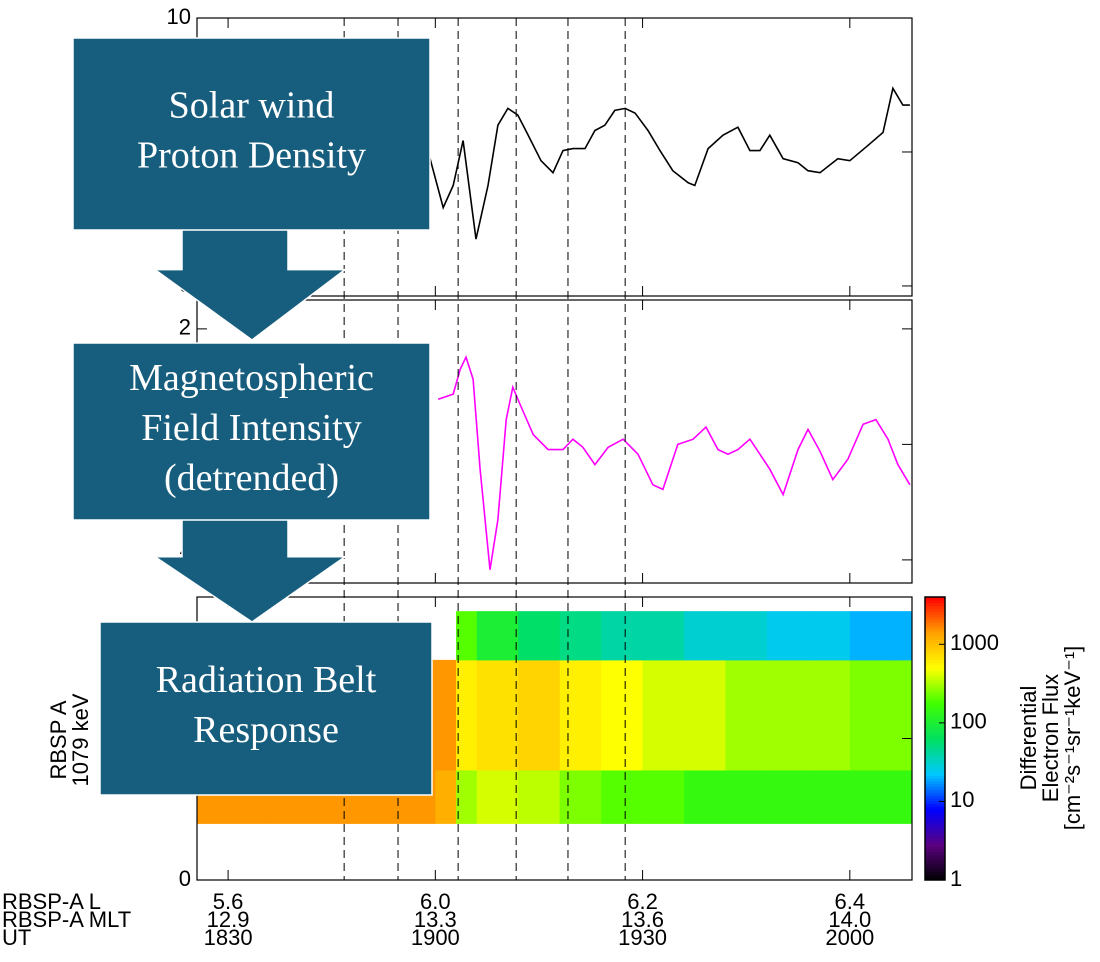 Image resolution: width=1100 pixels, height=962 pixels. I want to click on flow-box, so click(266, 708).